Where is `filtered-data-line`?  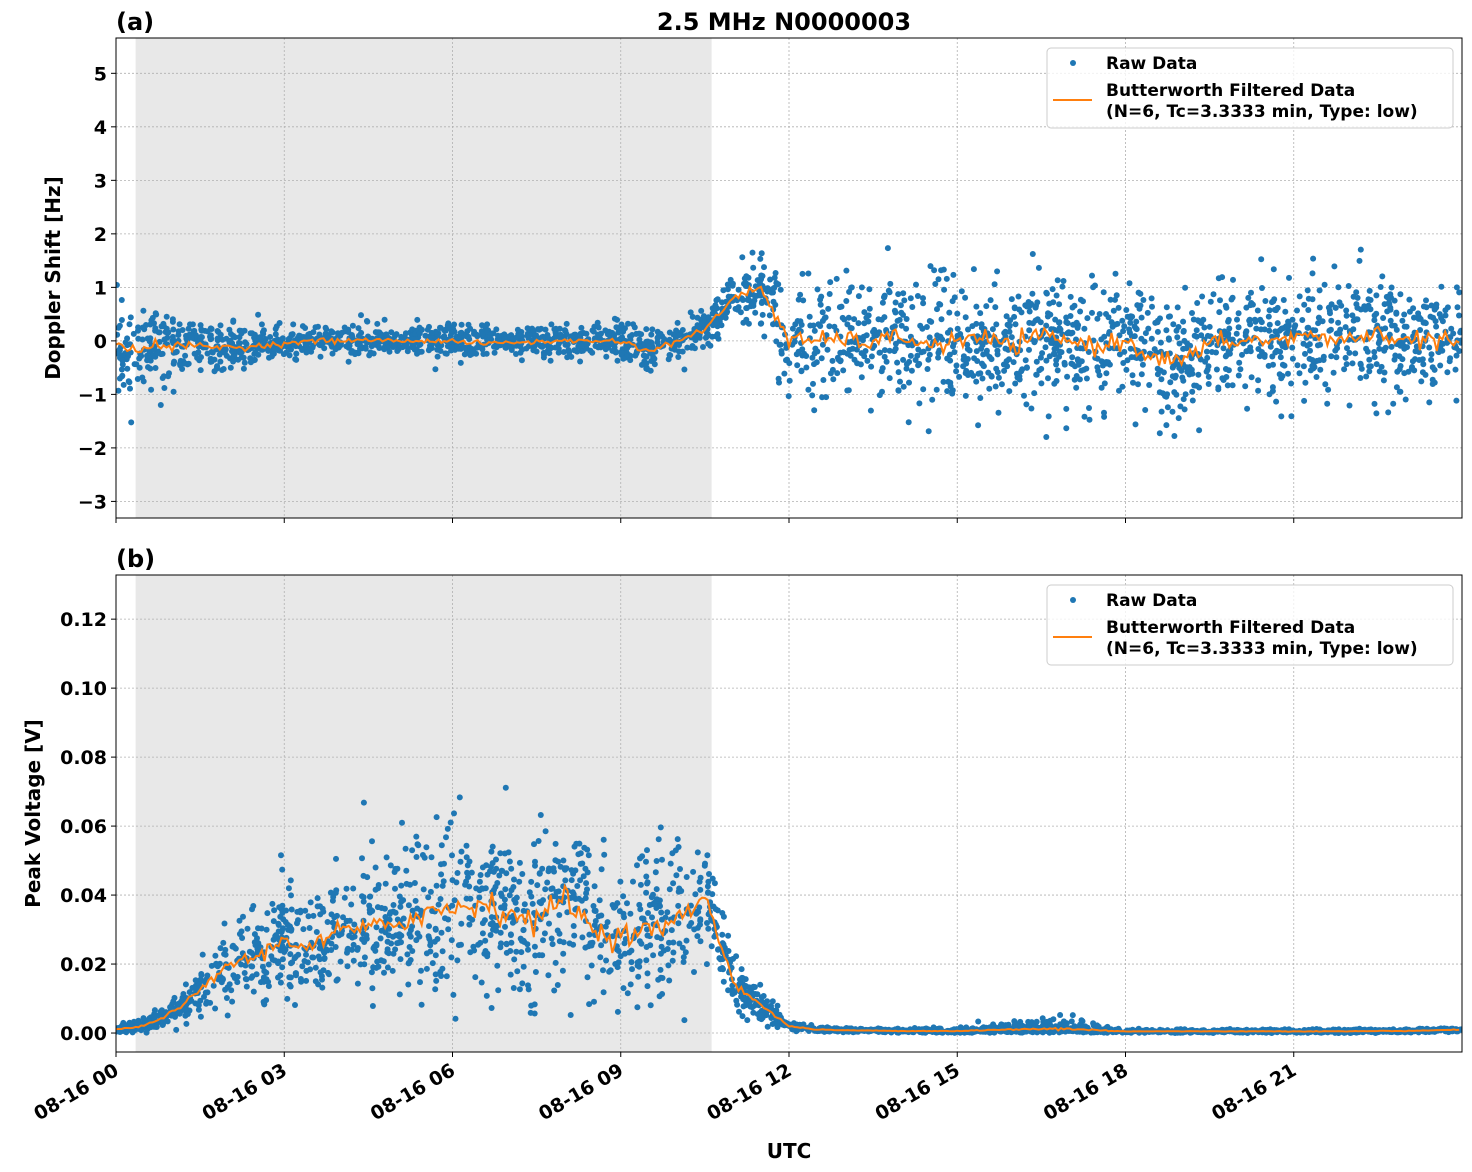 filtered-data-line is located at coordinates (788, 326).